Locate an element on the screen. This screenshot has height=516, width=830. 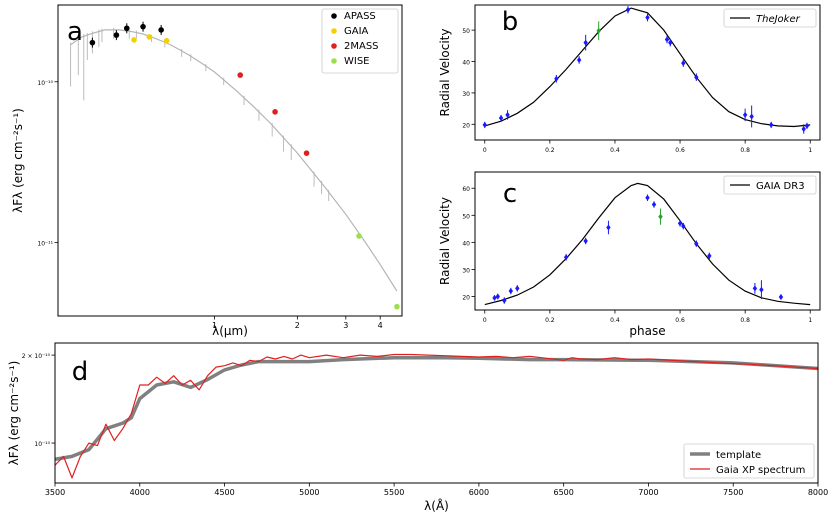
legend-marker-gaia is located at coordinates (334, 31).